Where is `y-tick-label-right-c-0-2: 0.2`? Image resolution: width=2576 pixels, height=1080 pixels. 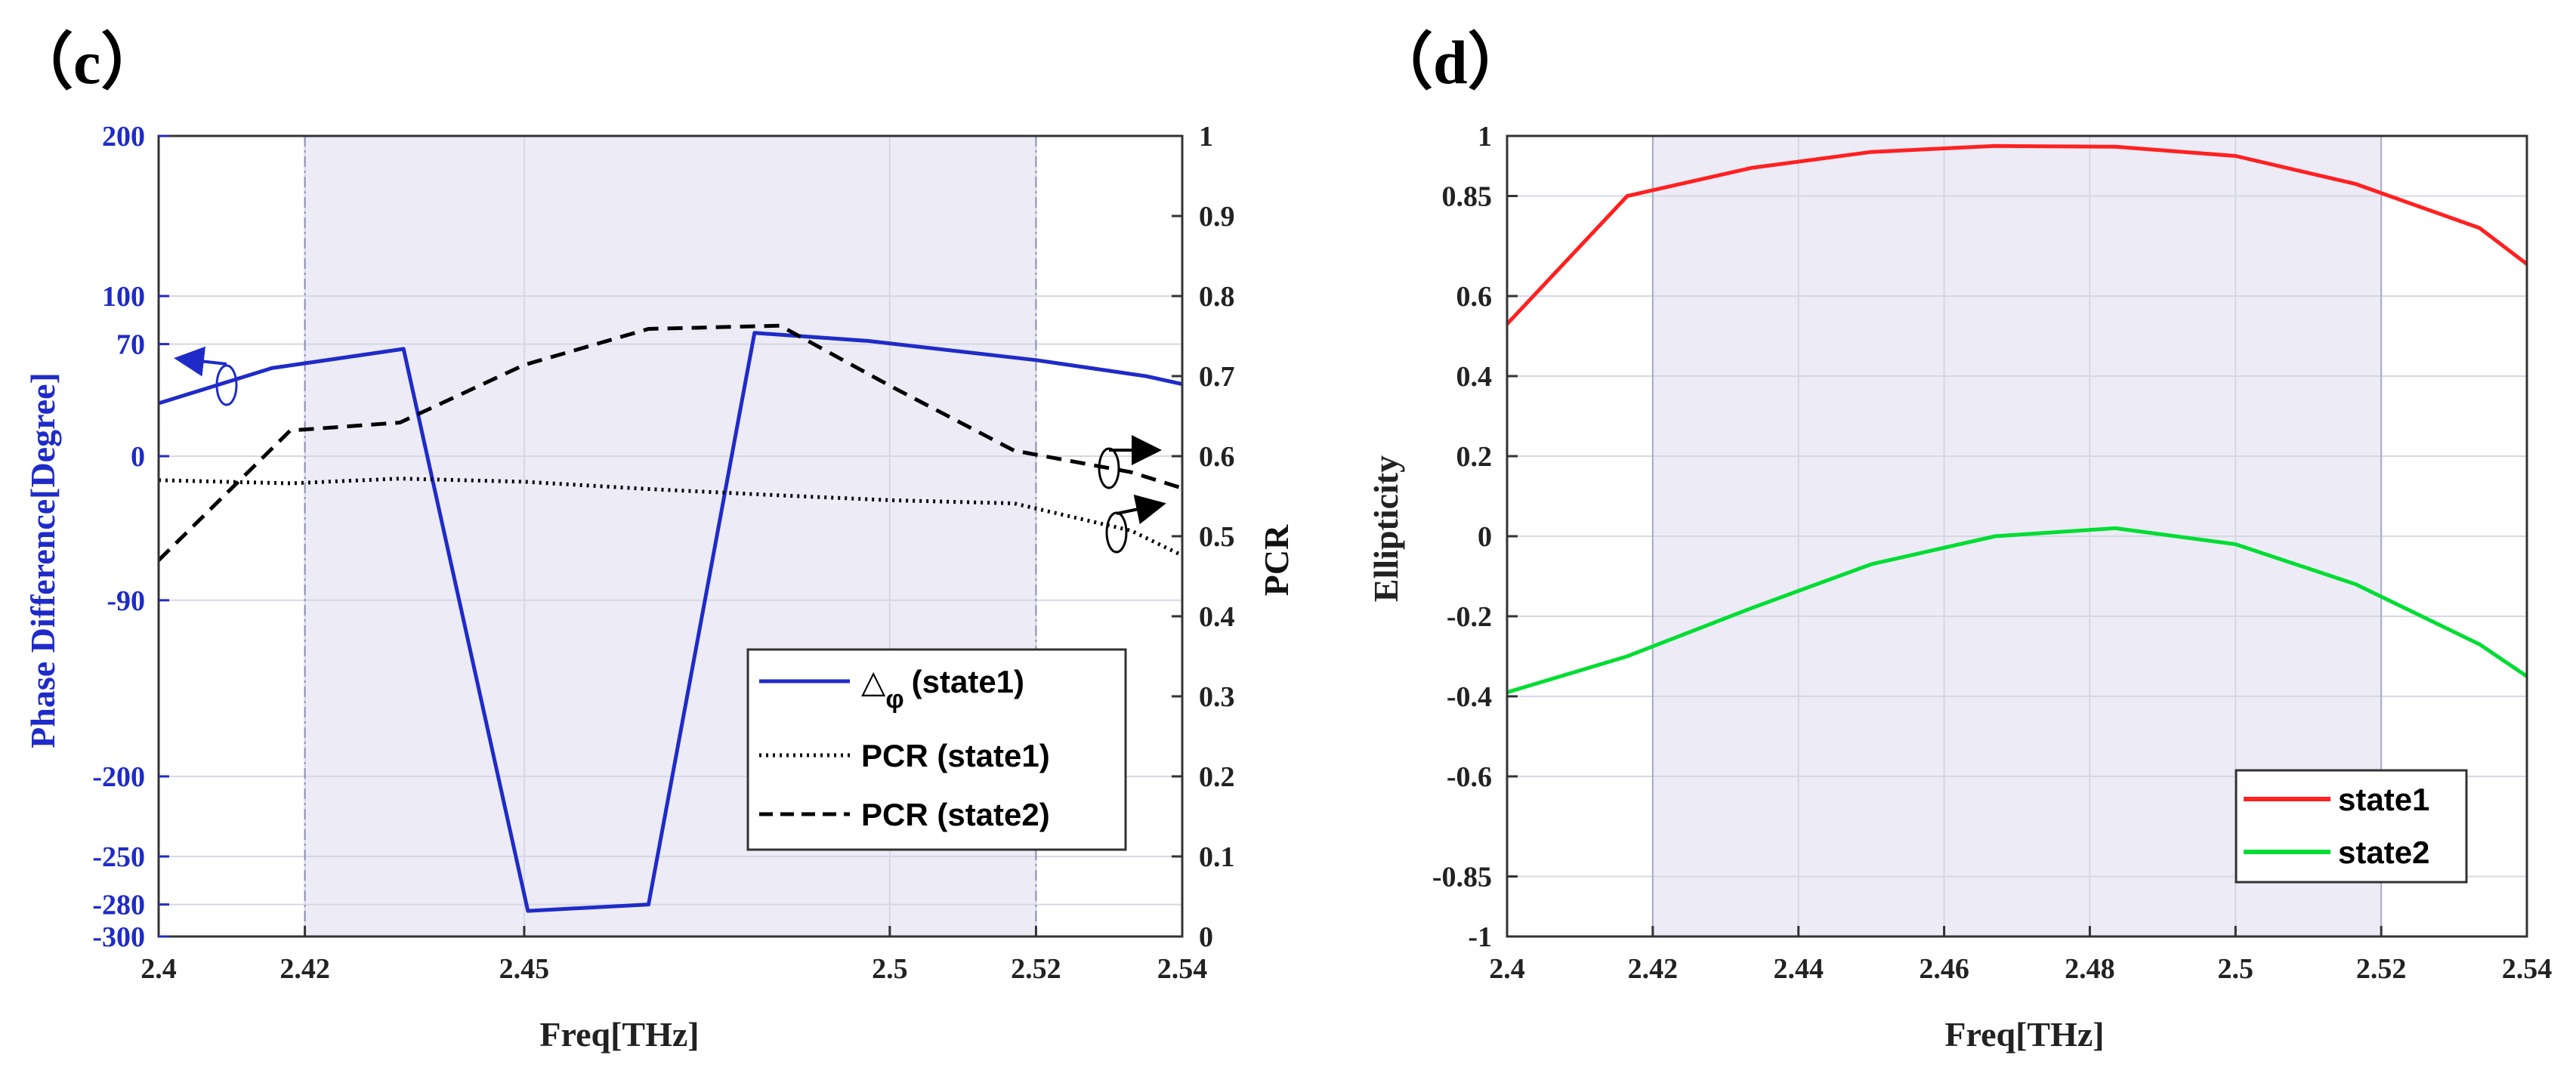 y-tick-label-right-c-0-2: 0.2 is located at coordinates (1217, 777).